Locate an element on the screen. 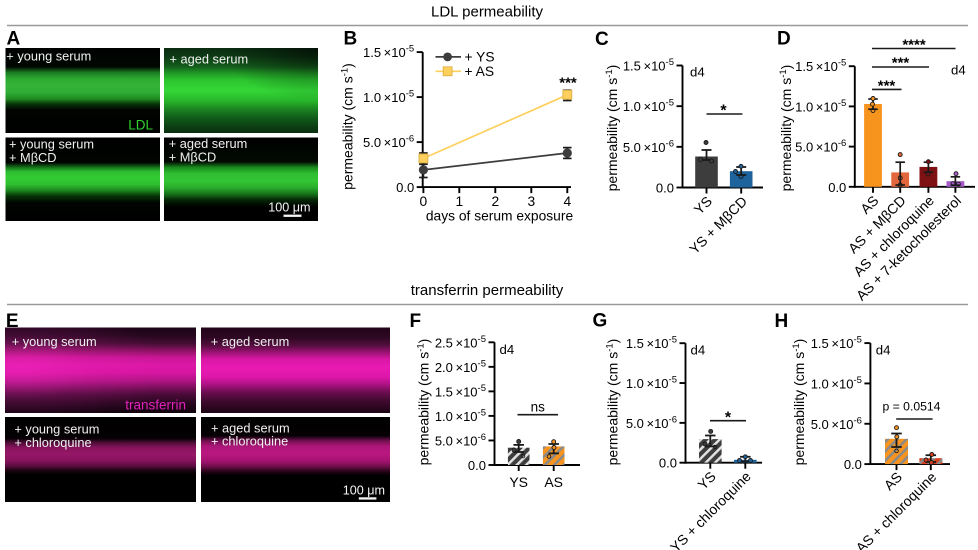  svg-text: 2.0 ×10⁻⁵ is located at coordinates (460, 366).